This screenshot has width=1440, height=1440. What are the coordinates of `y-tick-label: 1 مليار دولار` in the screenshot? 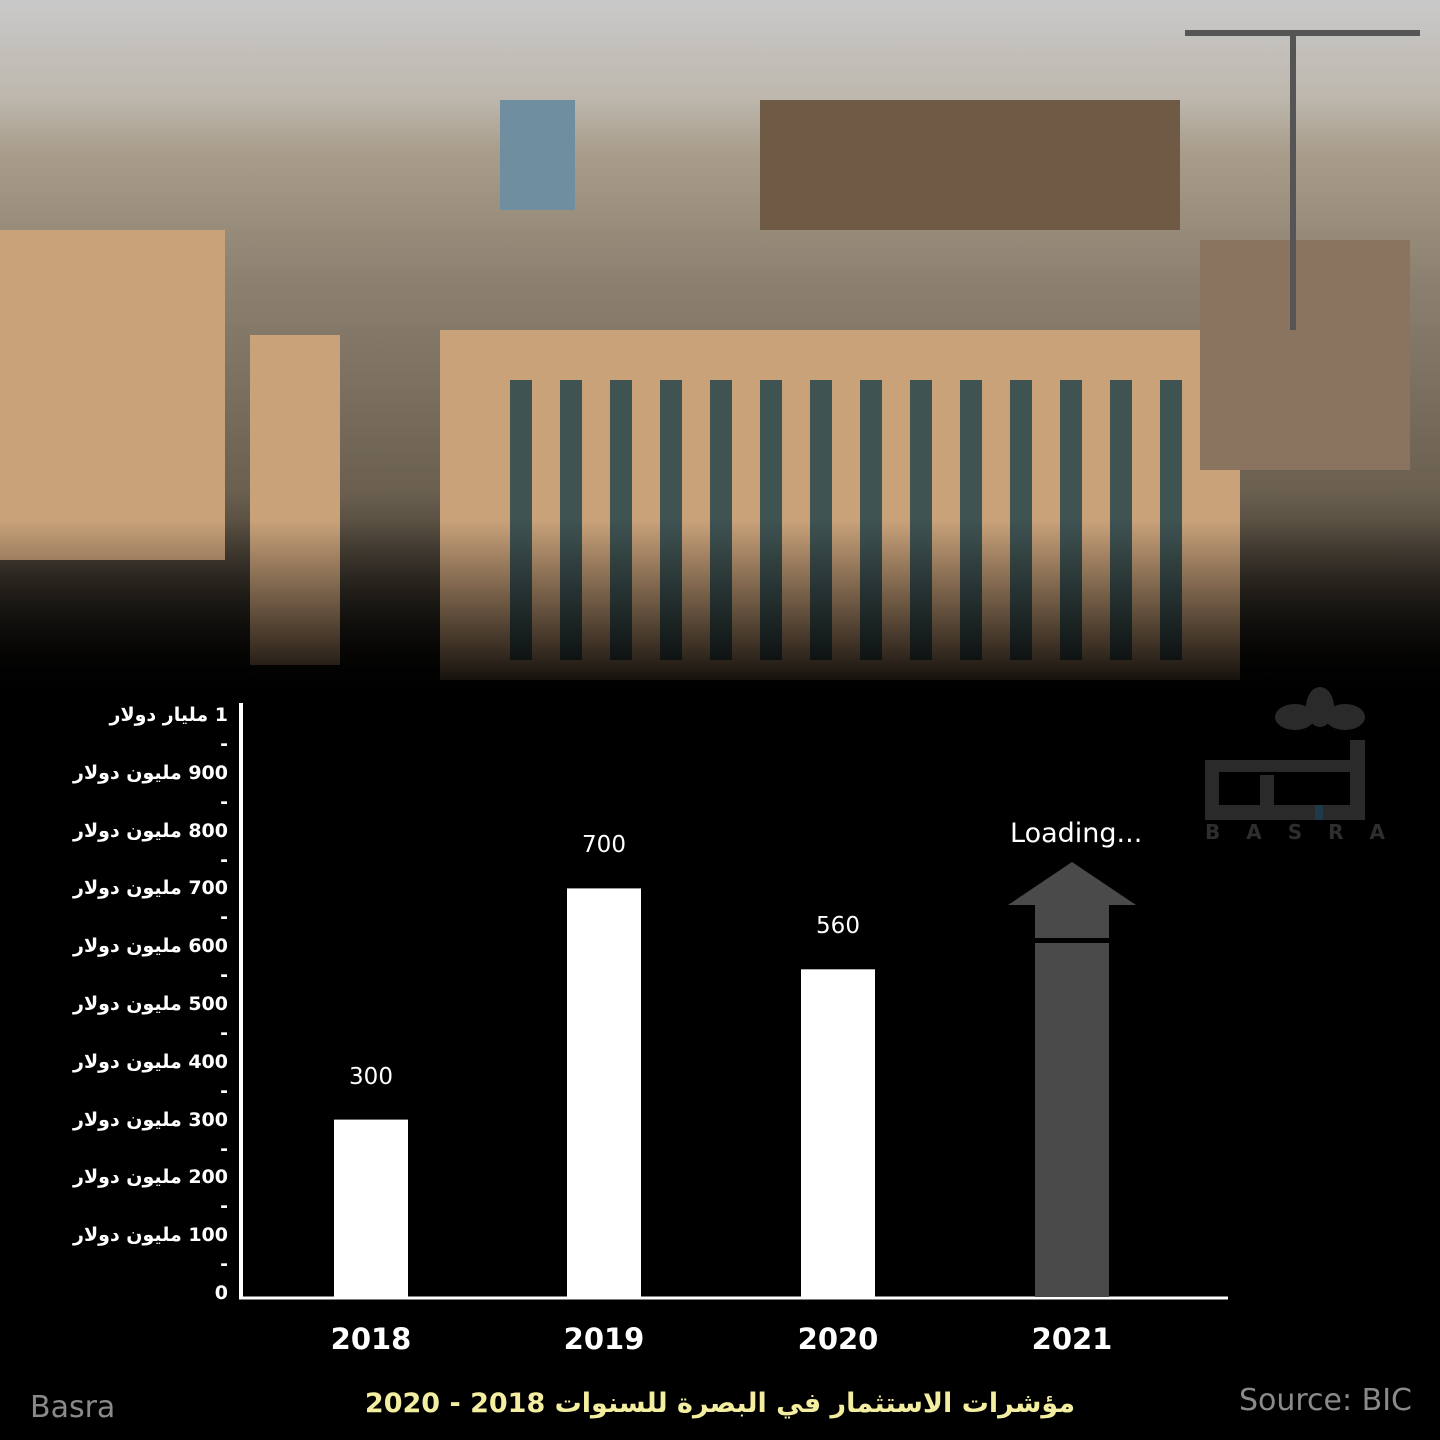 It's located at (168, 715).